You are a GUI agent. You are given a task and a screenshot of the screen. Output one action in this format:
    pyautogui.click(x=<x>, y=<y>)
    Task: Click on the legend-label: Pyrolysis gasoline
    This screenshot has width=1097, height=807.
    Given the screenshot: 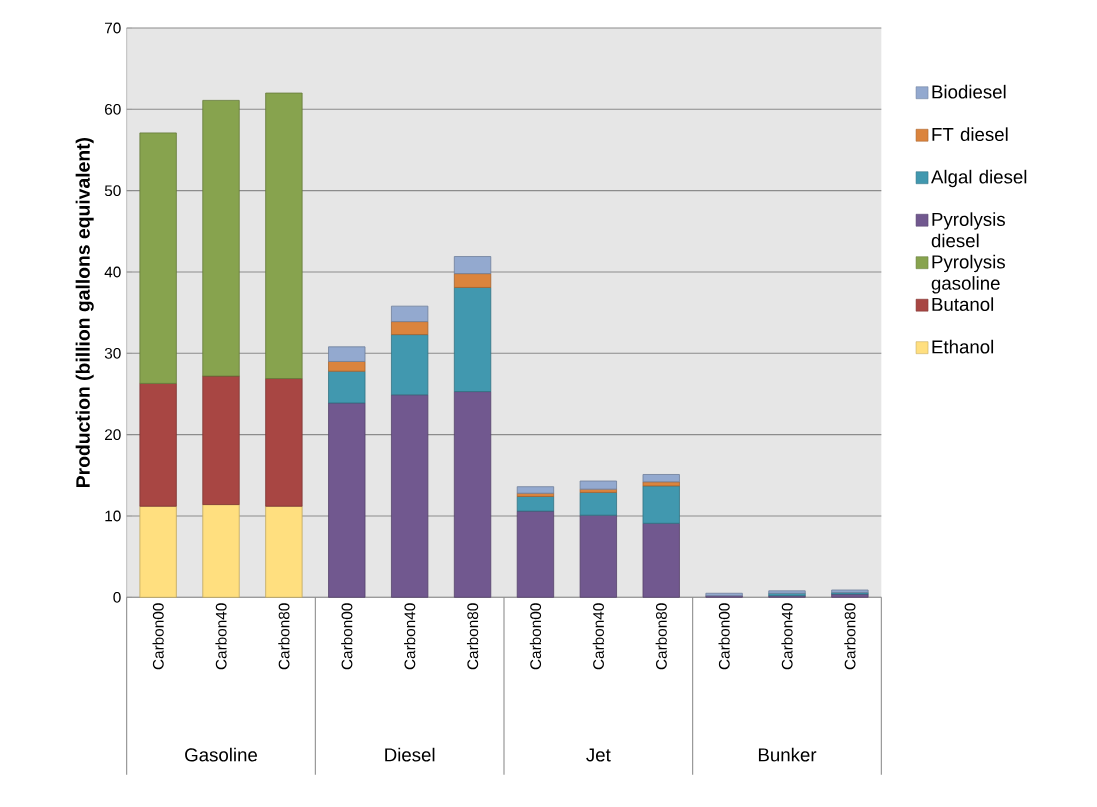 What is the action you would take?
    pyautogui.click(x=968, y=274)
    